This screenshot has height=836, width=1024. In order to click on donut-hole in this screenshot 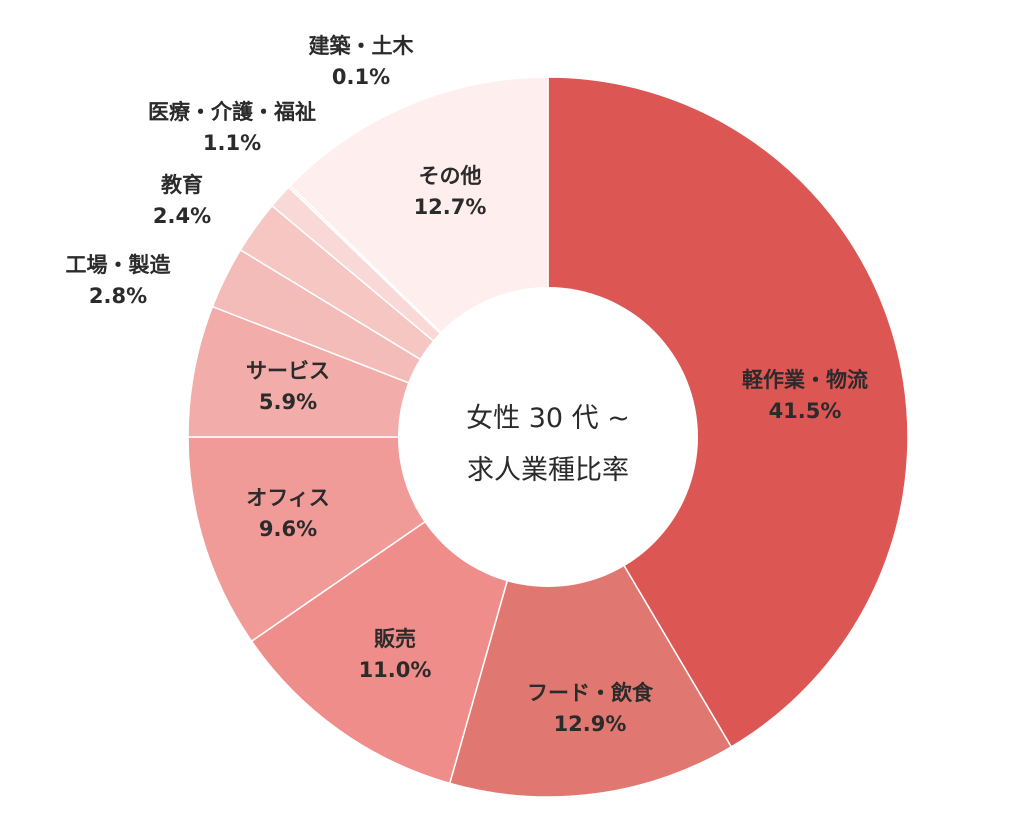, I will do `click(548, 437)`.